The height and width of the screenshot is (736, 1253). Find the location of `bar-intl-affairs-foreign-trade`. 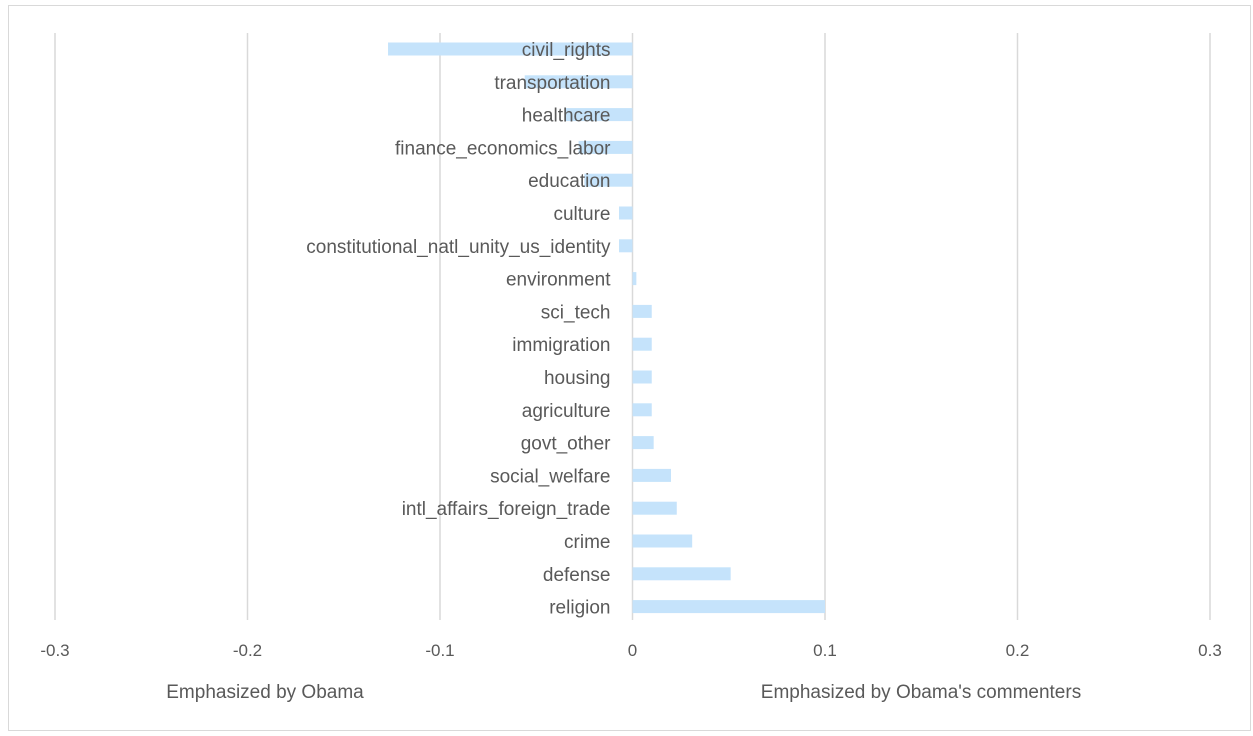

bar-intl-affairs-foreign-trade is located at coordinates (654, 508).